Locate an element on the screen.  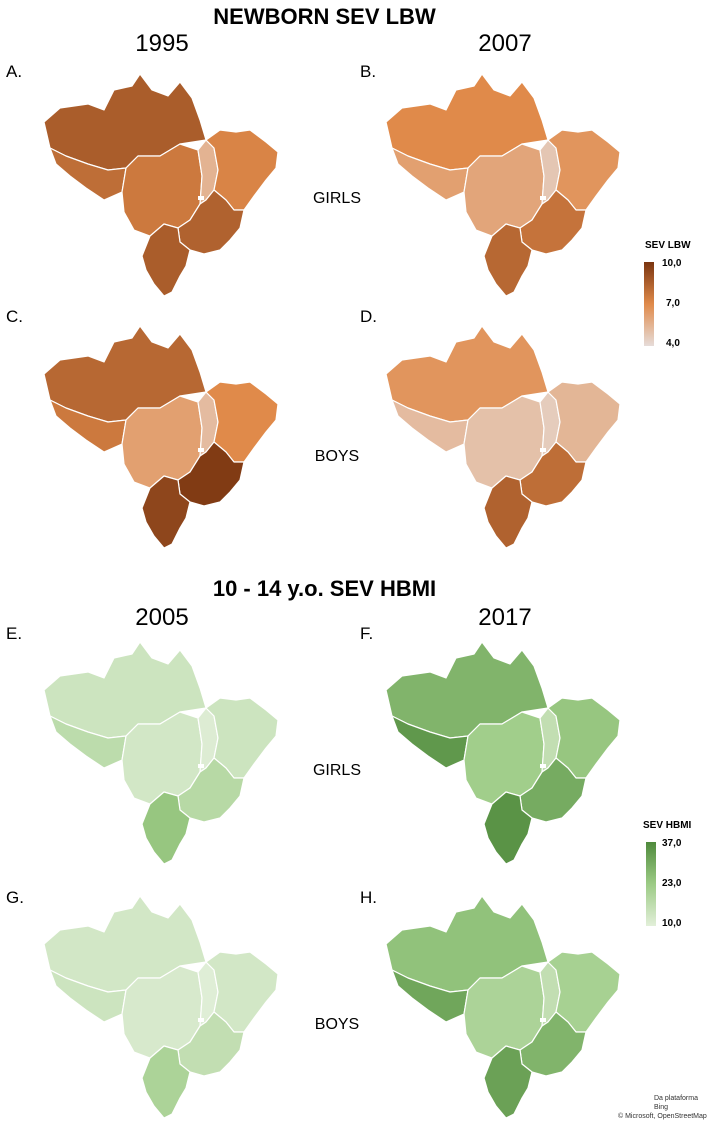
year-label-2007: 2007 is located at coordinates (505, 43).